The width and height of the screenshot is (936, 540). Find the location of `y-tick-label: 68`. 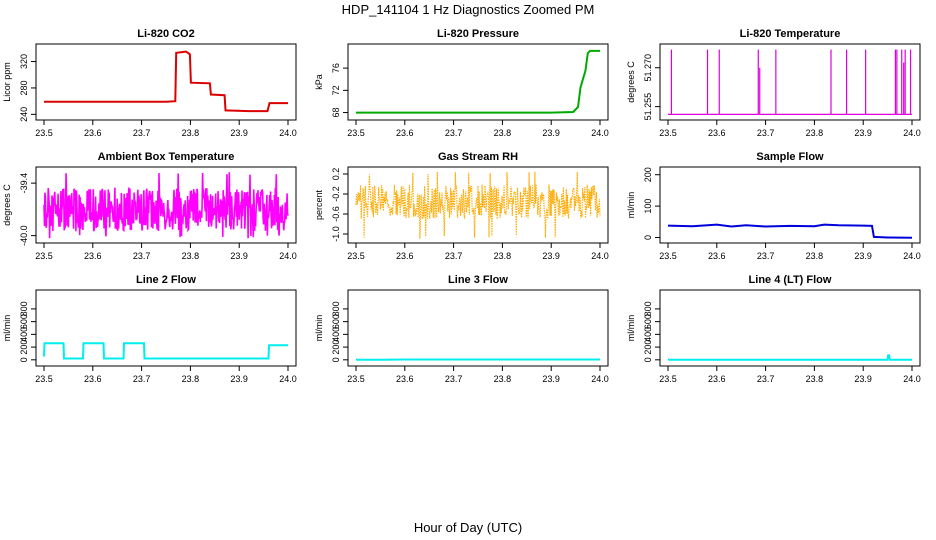

y-tick-label: 68 is located at coordinates (336, 113).